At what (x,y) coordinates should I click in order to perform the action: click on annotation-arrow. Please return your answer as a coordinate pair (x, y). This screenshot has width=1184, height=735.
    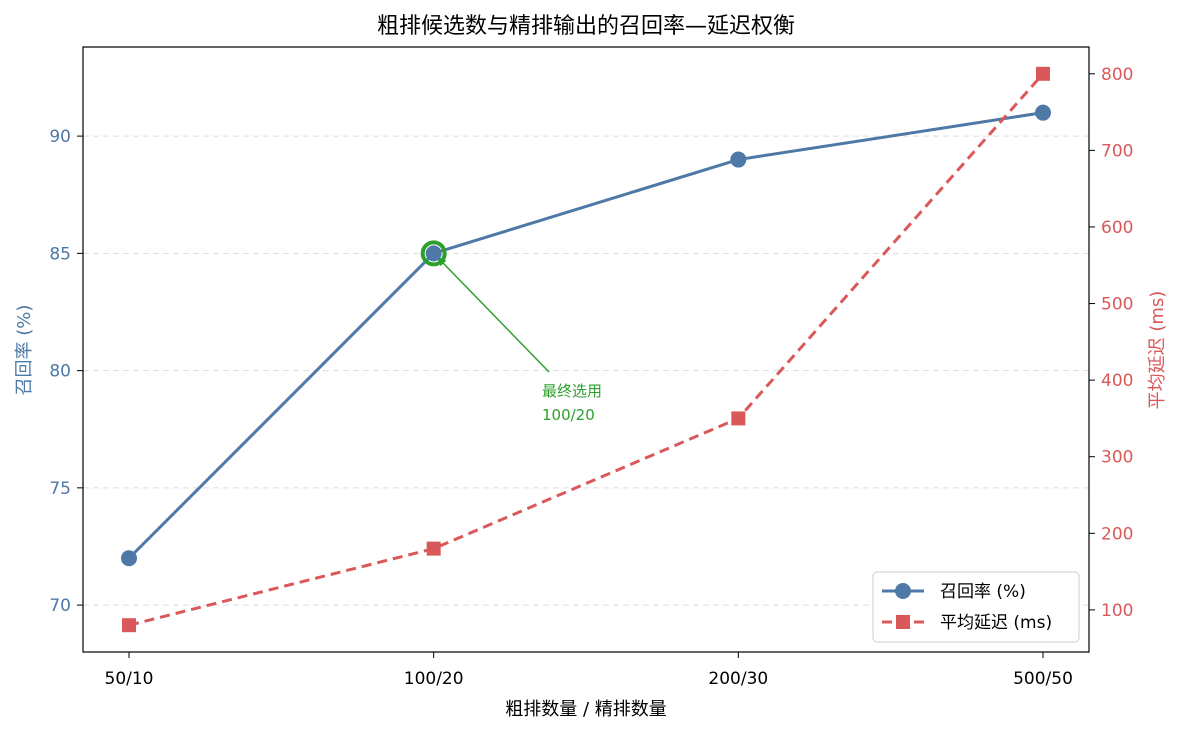
    Looking at the image, I should click on (496, 317).